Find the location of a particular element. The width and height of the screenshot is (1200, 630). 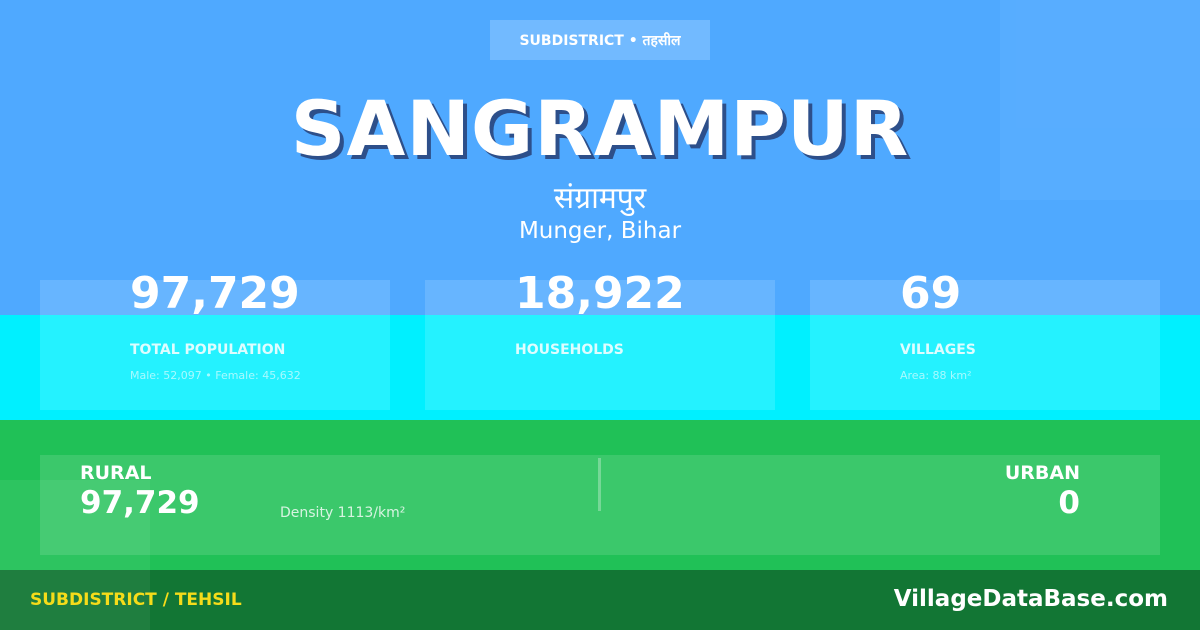

footer-label: SUBDISTRICT / TEHSIL is located at coordinates (136, 600).